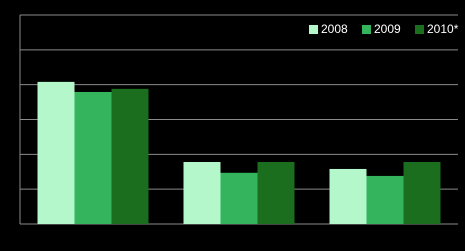 The image size is (465, 251). What do you see at coordinates (443, 29) in the screenshot?
I see `legend-label: 2010*` at bounding box center [443, 29].